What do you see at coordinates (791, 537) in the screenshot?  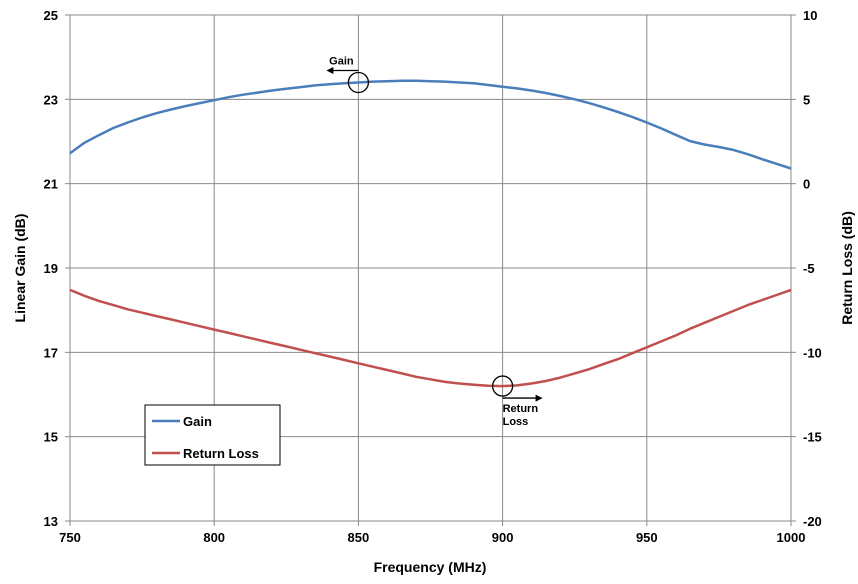 I see `x-tick-label: 1000` at bounding box center [791, 537].